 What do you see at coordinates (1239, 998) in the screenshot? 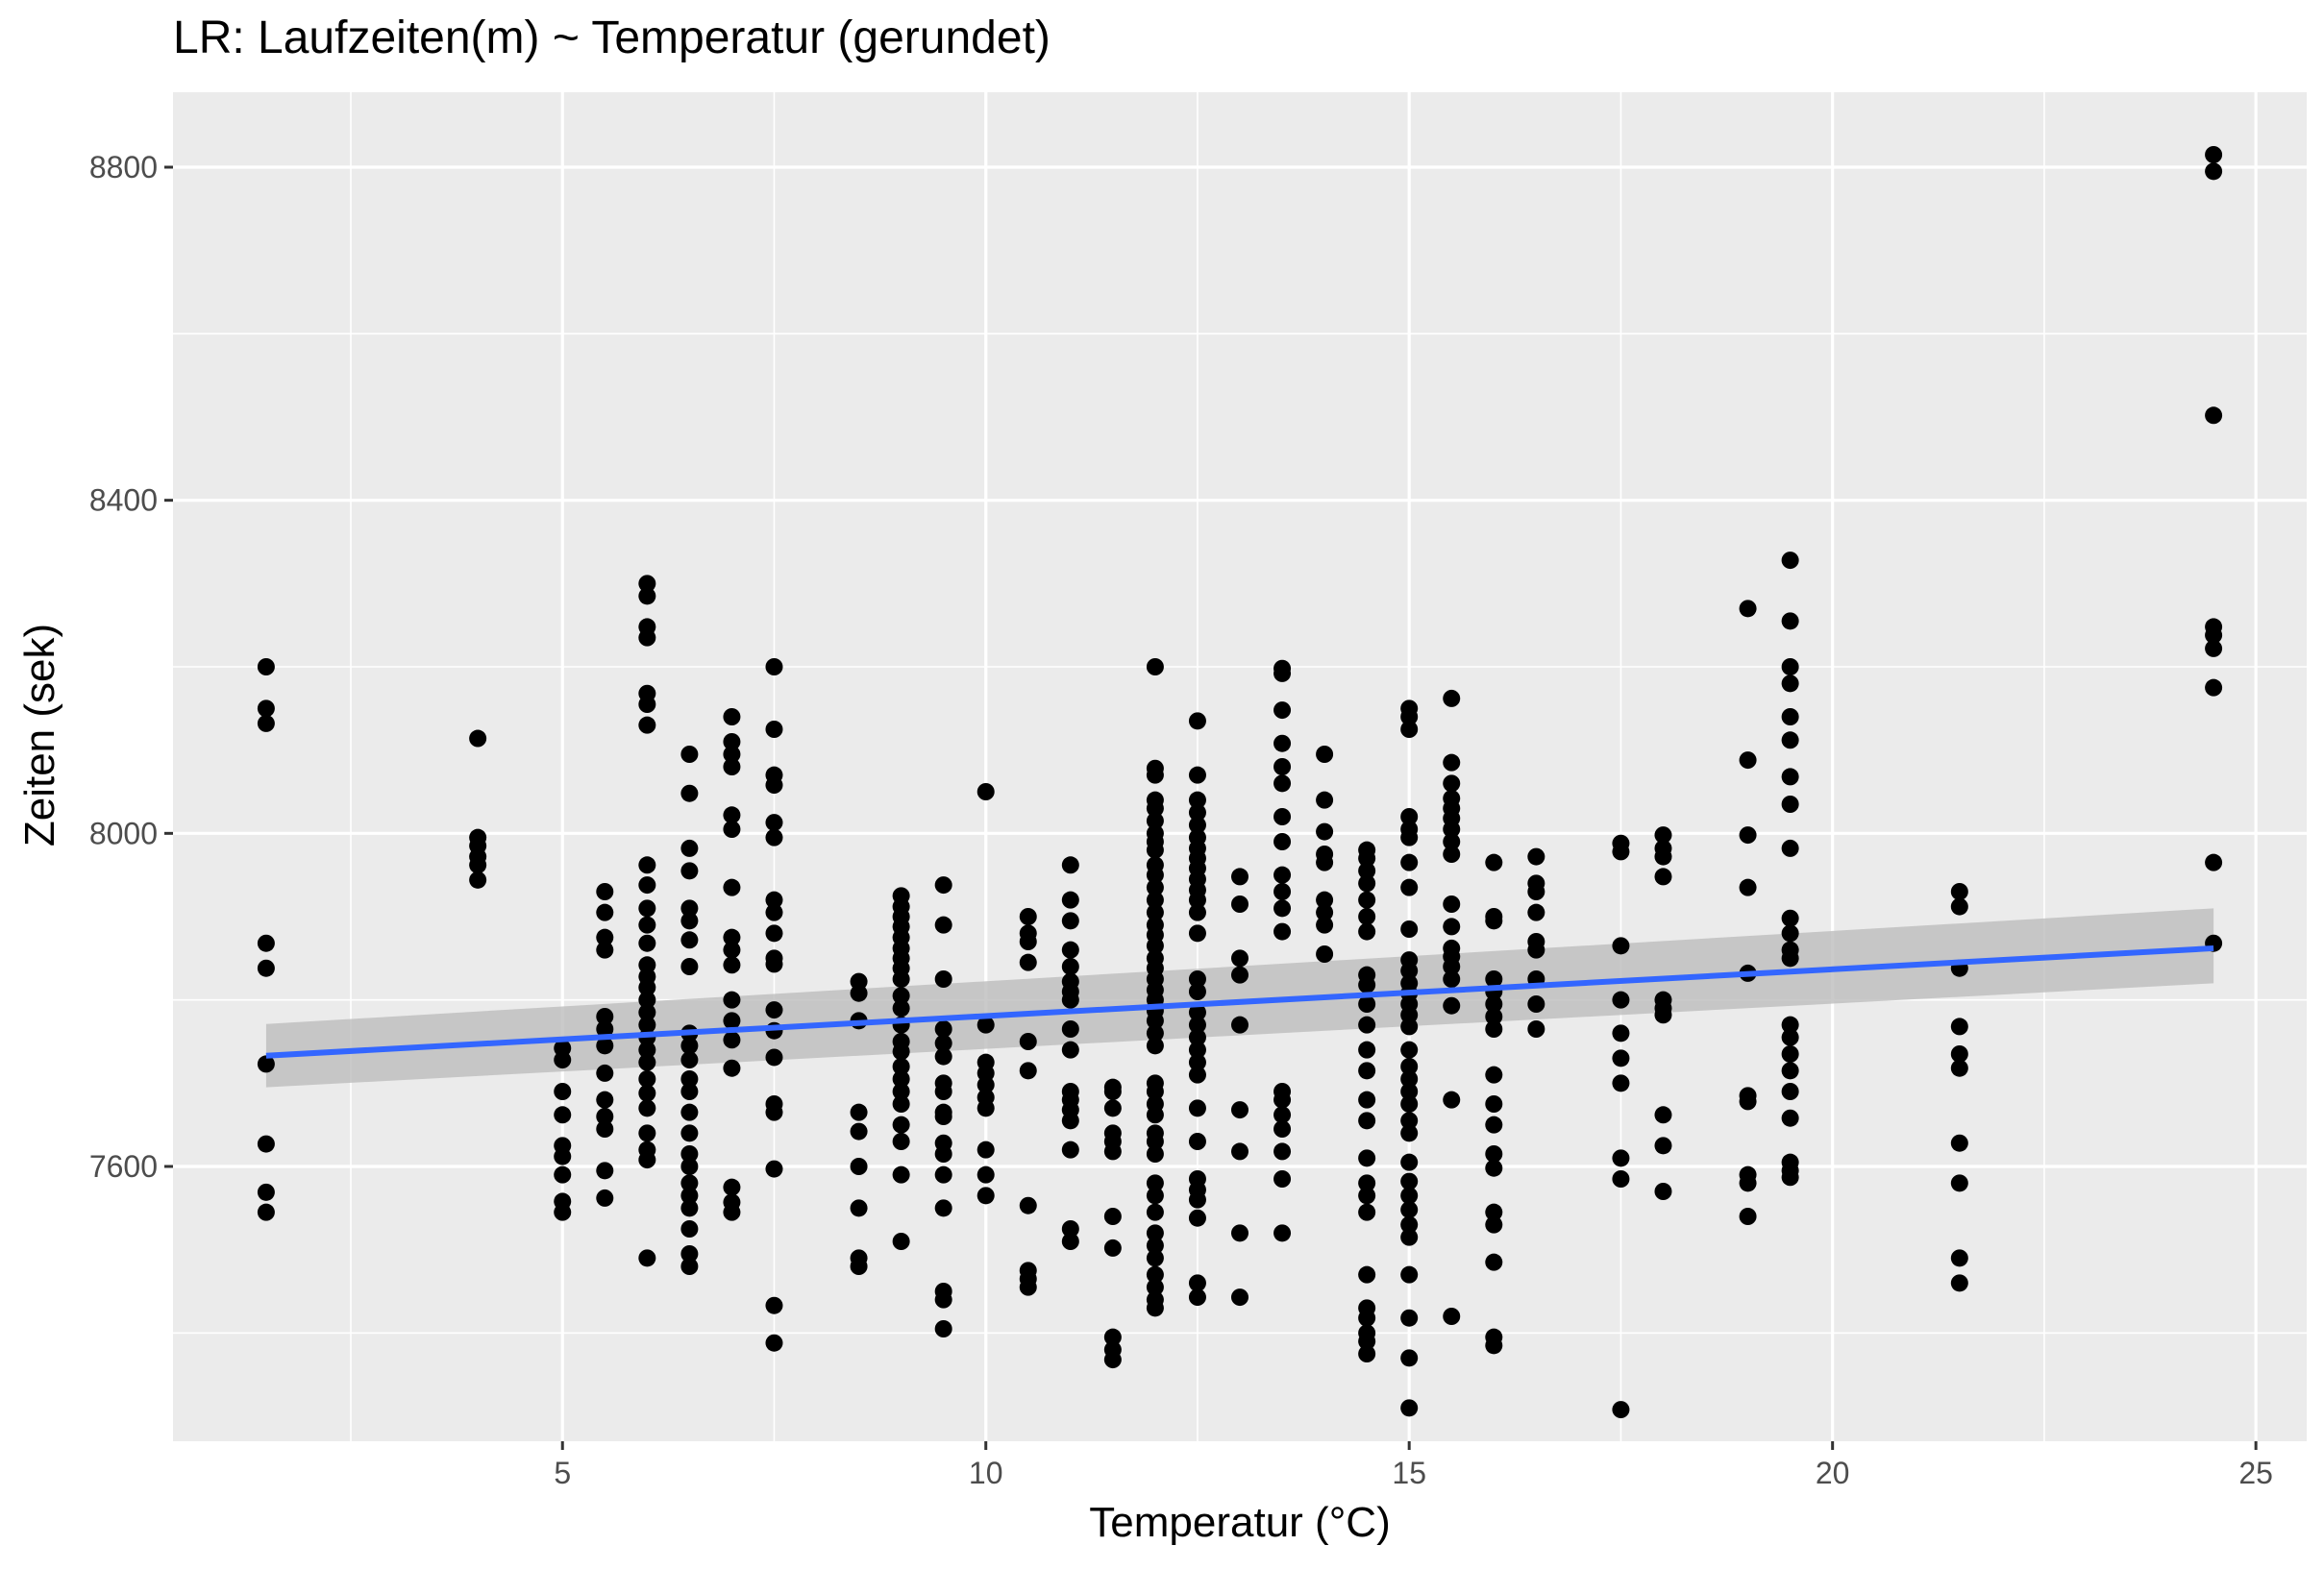
I see `confidence-band` at bounding box center [1239, 998].